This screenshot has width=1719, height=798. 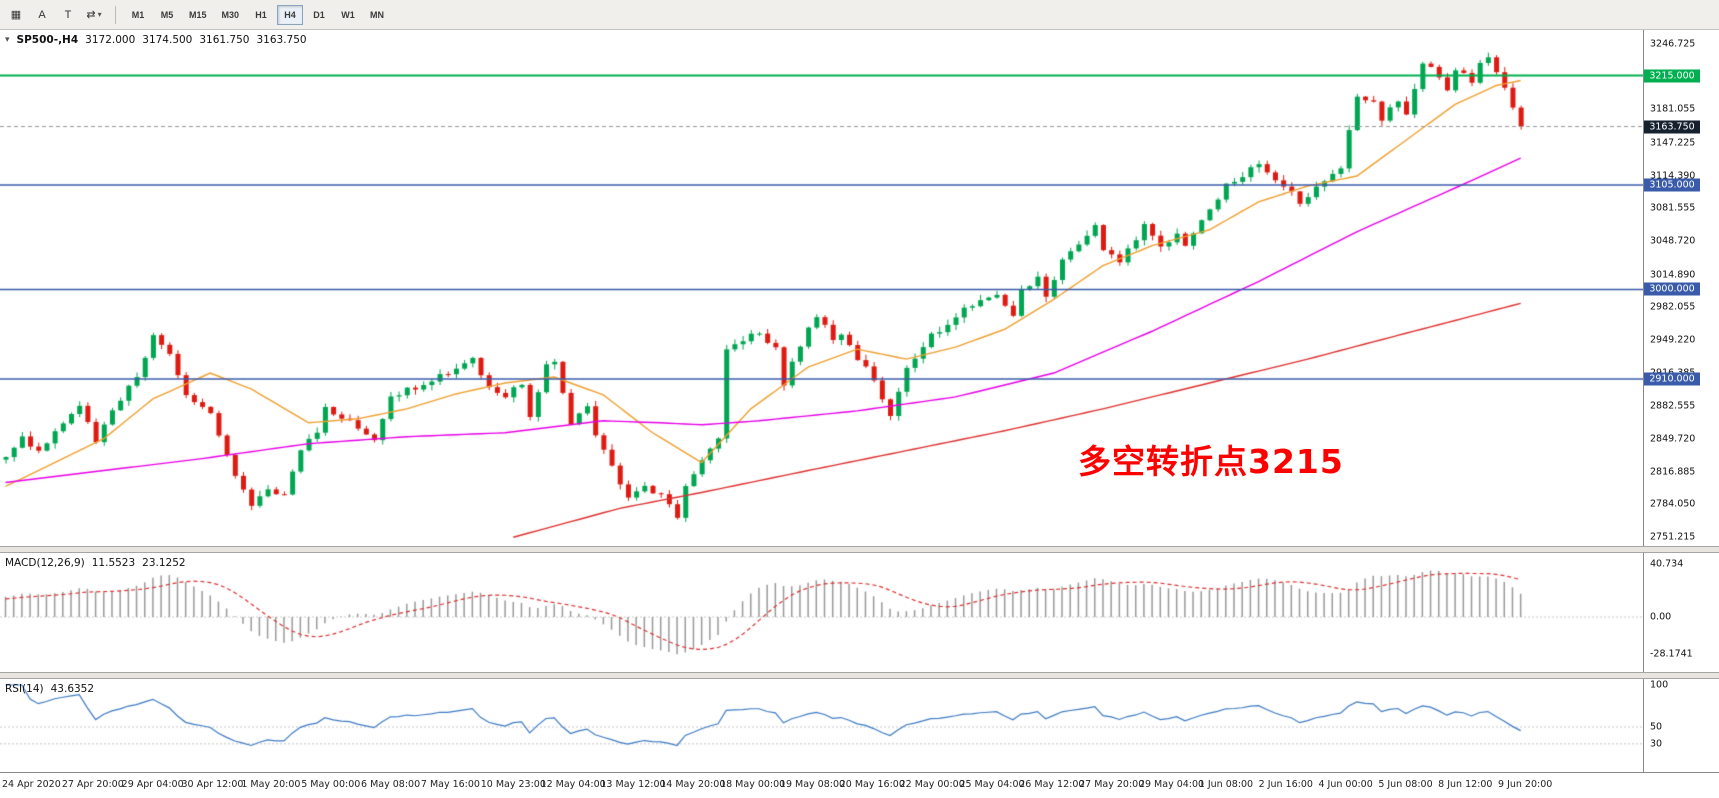 What do you see at coordinates (1673, 241) in the screenshot?
I see `price-scale-label: 3048.720` at bounding box center [1673, 241].